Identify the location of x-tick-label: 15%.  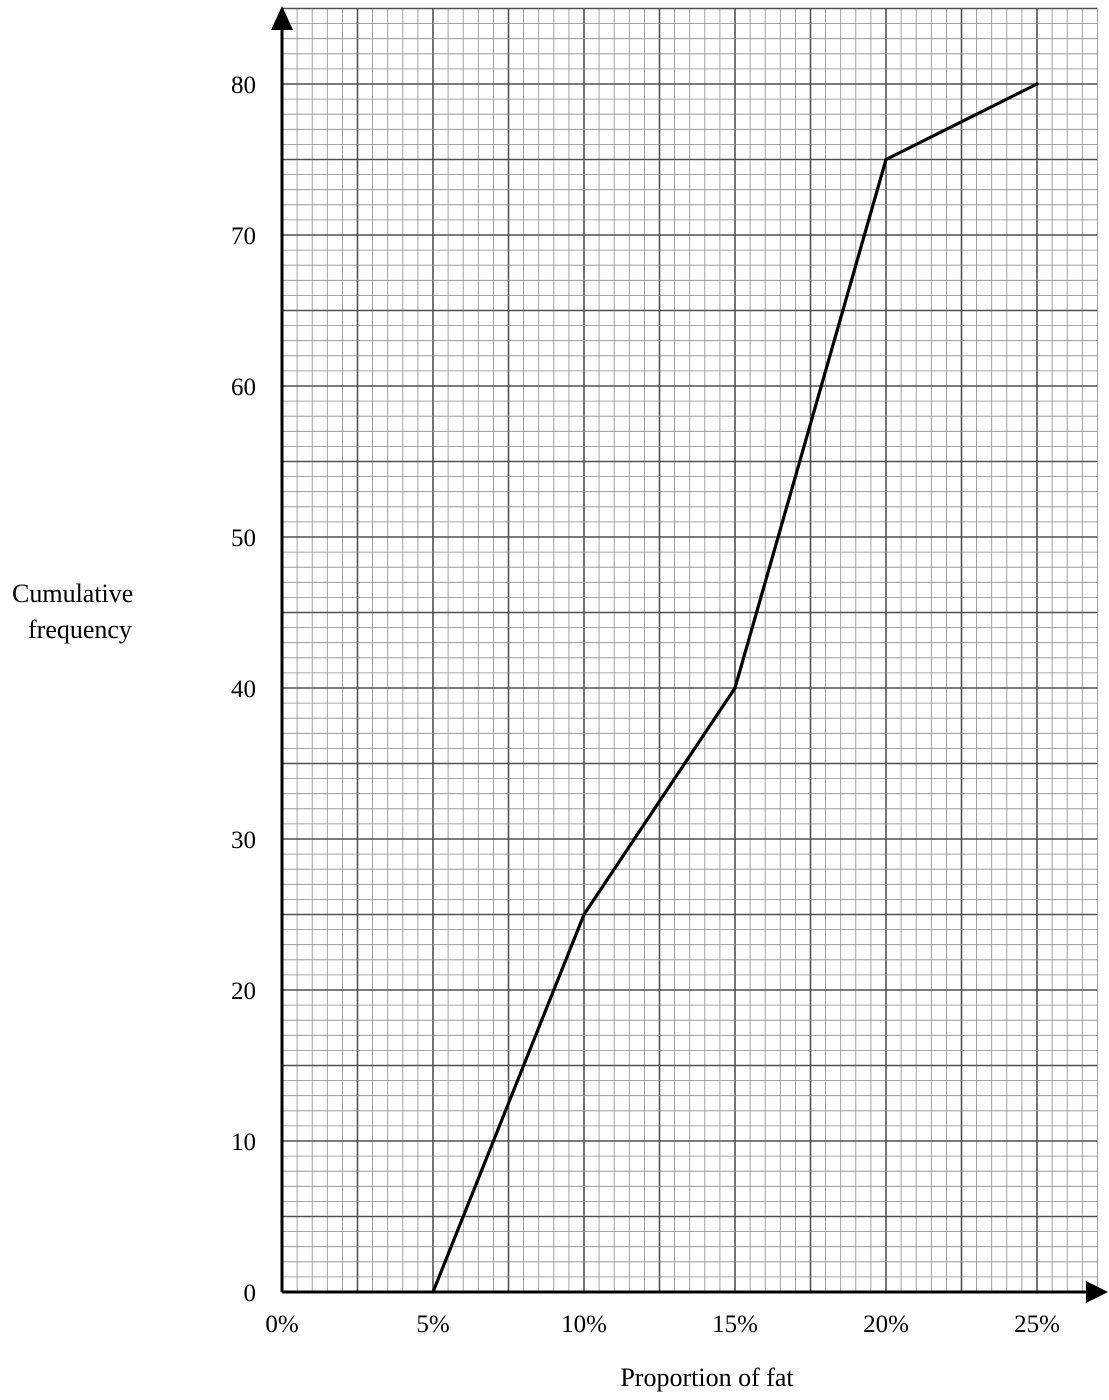
(735, 1324).